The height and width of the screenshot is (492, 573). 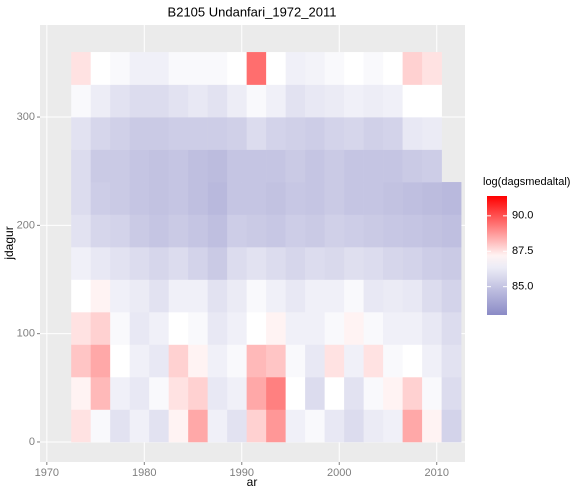 What do you see at coordinates (252, 482) in the screenshot?
I see `x-axis-label: ar` at bounding box center [252, 482].